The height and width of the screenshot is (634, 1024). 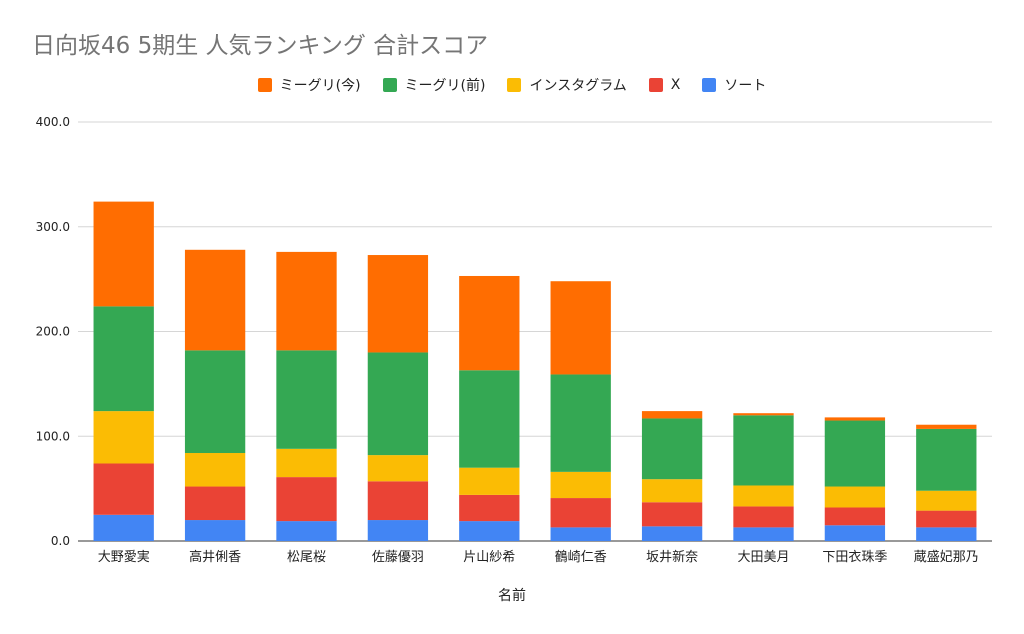 What do you see at coordinates (260, 46) in the screenshot?
I see `chart-title: 日向坂46 5期生 人気ランキング 合計スコア` at bounding box center [260, 46].